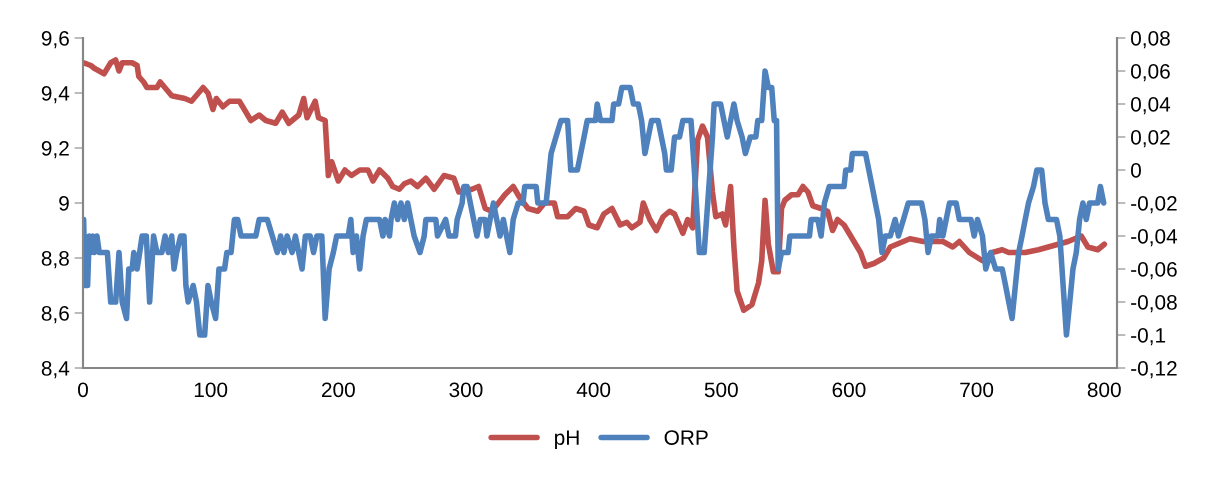 This screenshot has width=1214, height=493. I want to click on y2-tick-label: 0,02, so click(1150, 139).